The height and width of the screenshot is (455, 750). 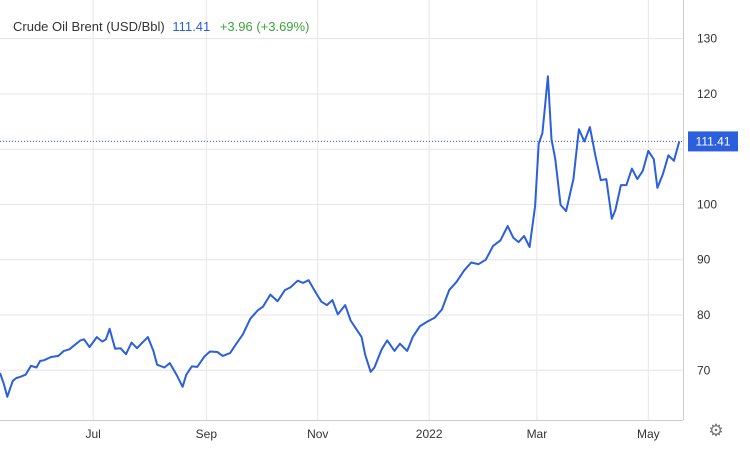 What do you see at coordinates (429, 434) in the screenshot?
I see `x-tick-label: 2022` at bounding box center [429, 434].